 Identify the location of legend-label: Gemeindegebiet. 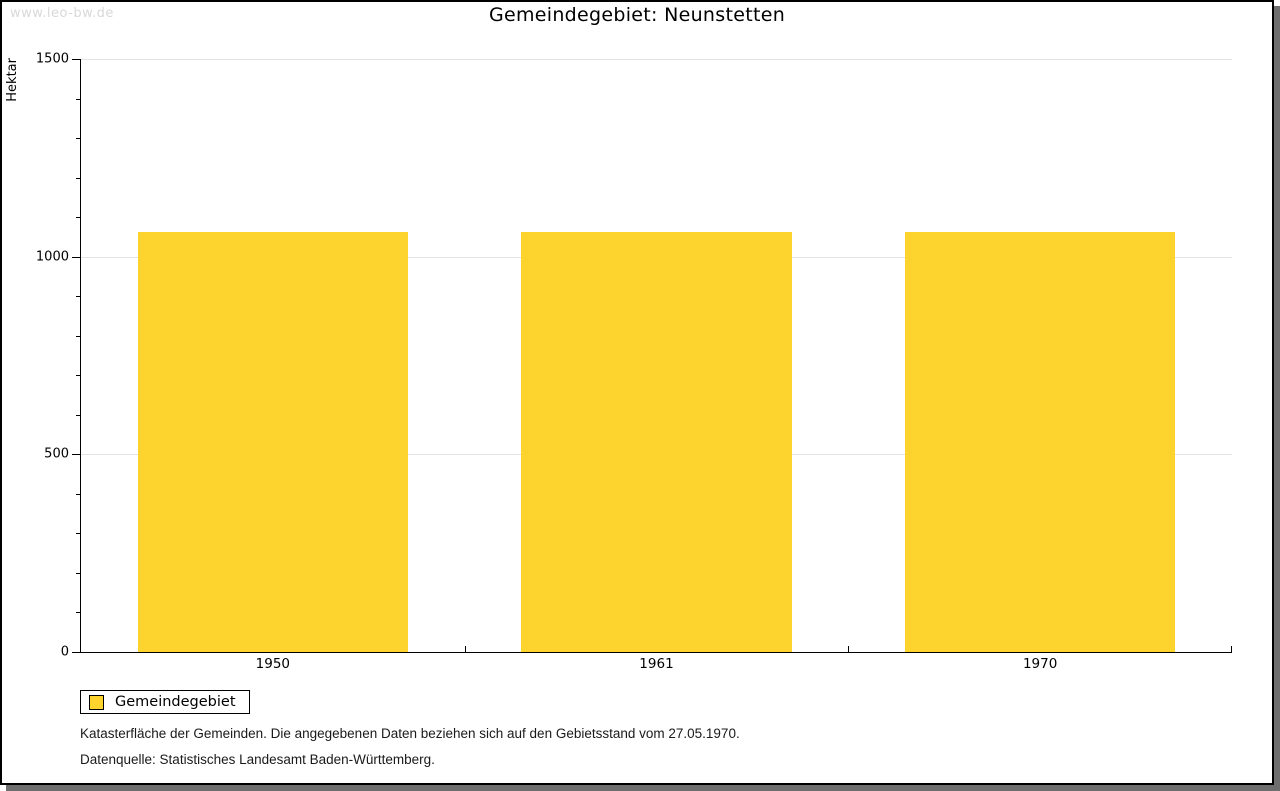
(175, 702).